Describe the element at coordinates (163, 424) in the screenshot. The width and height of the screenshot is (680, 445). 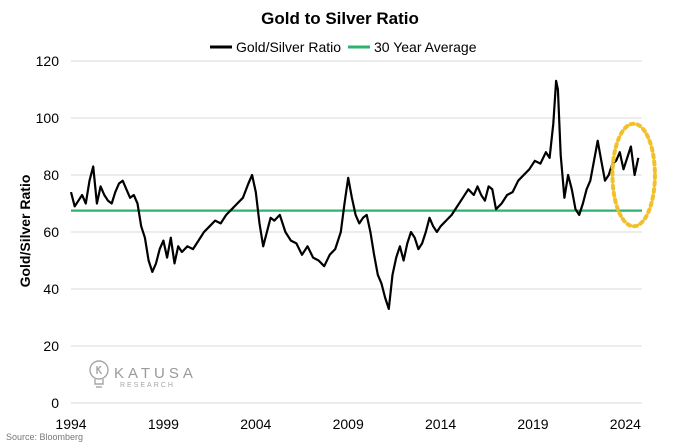
I see `x-tick-label: 1999` at that location.